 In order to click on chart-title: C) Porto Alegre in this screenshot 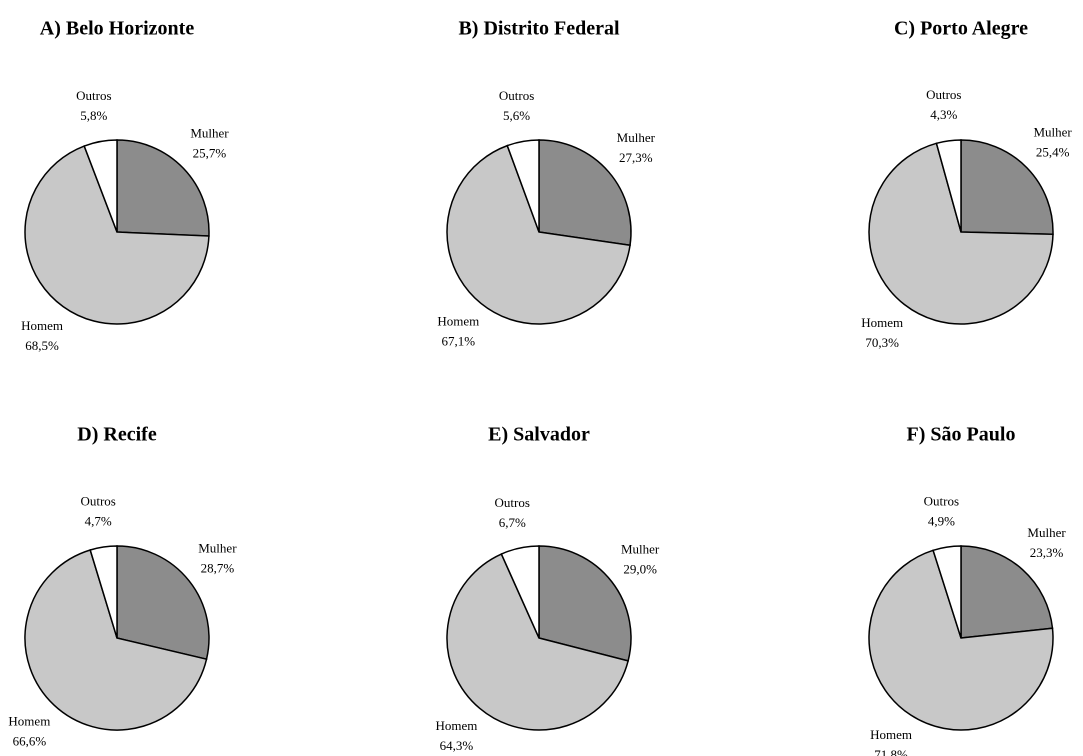, I will do `click(961, 29)`.